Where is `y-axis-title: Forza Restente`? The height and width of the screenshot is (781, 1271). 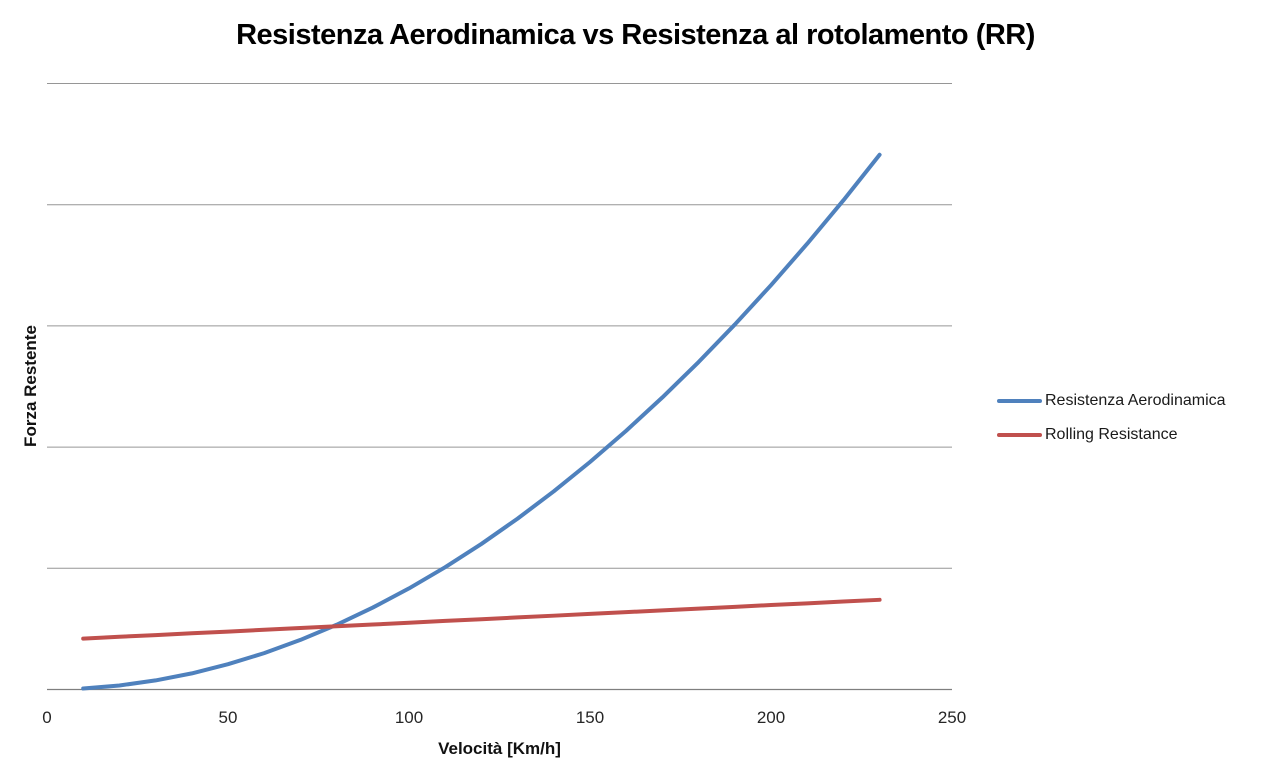 y-axis-title: Forza Restente is located at coordinates (30, 386).